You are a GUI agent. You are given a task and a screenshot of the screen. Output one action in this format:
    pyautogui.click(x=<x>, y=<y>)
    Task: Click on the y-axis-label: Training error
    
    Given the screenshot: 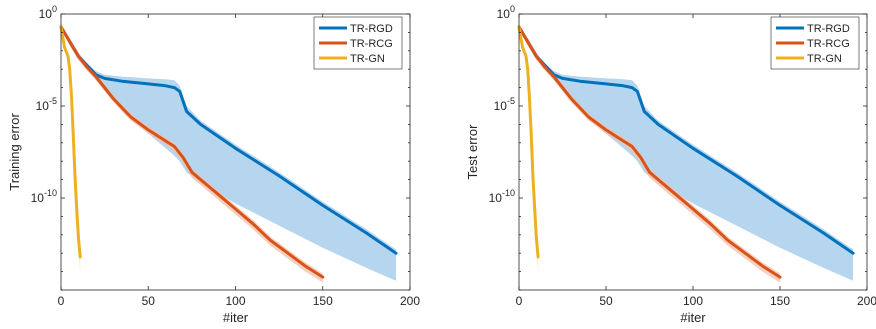 What is the action you would take?
    pyautogui.click(x=14, y=152)
    